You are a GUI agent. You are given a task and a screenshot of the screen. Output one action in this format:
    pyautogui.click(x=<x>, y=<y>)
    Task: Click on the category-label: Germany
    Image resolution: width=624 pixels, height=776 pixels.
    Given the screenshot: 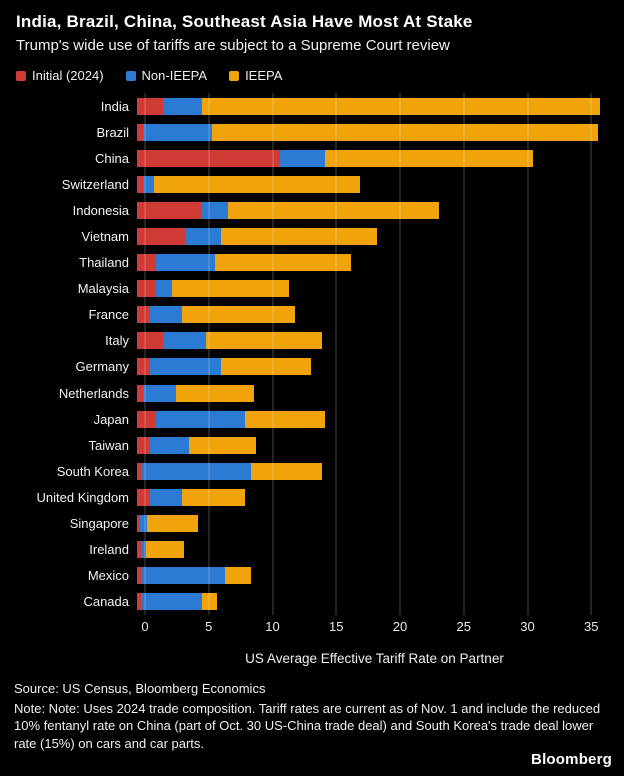 What is the action you would take?
    pyautogui.click(x=102, y=367)
    